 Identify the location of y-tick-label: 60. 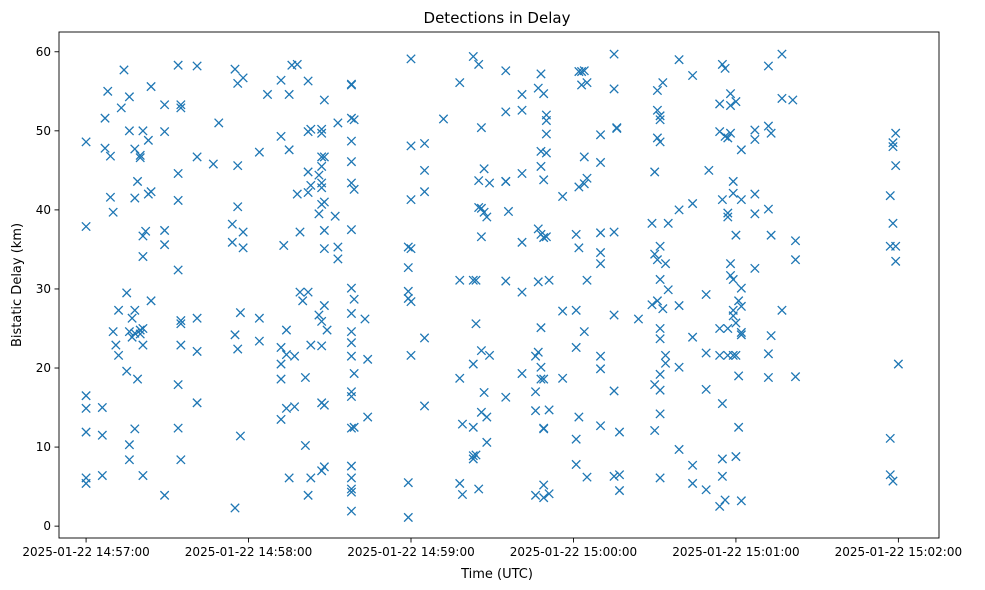
(43, 52).